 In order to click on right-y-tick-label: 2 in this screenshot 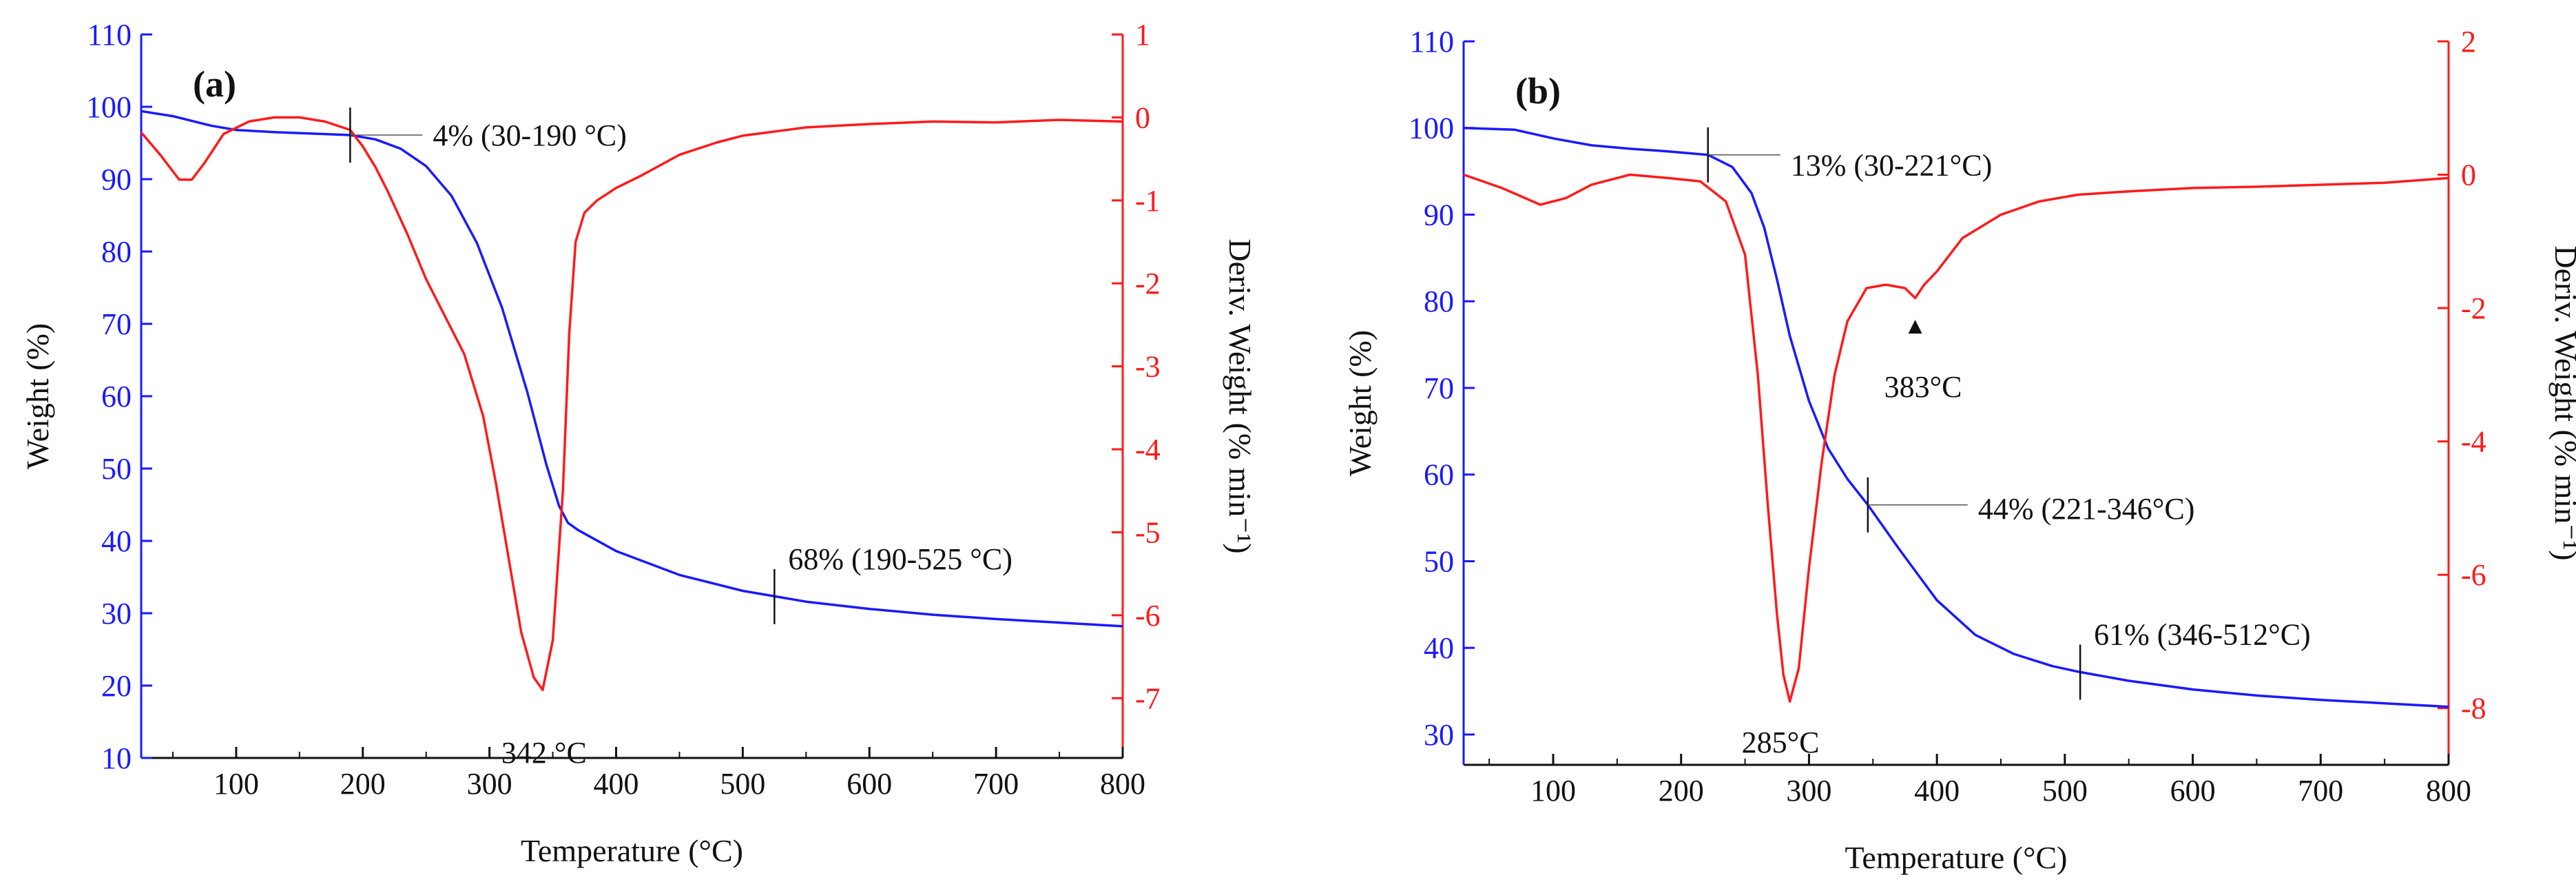, I will do `click(2468, 42)`.